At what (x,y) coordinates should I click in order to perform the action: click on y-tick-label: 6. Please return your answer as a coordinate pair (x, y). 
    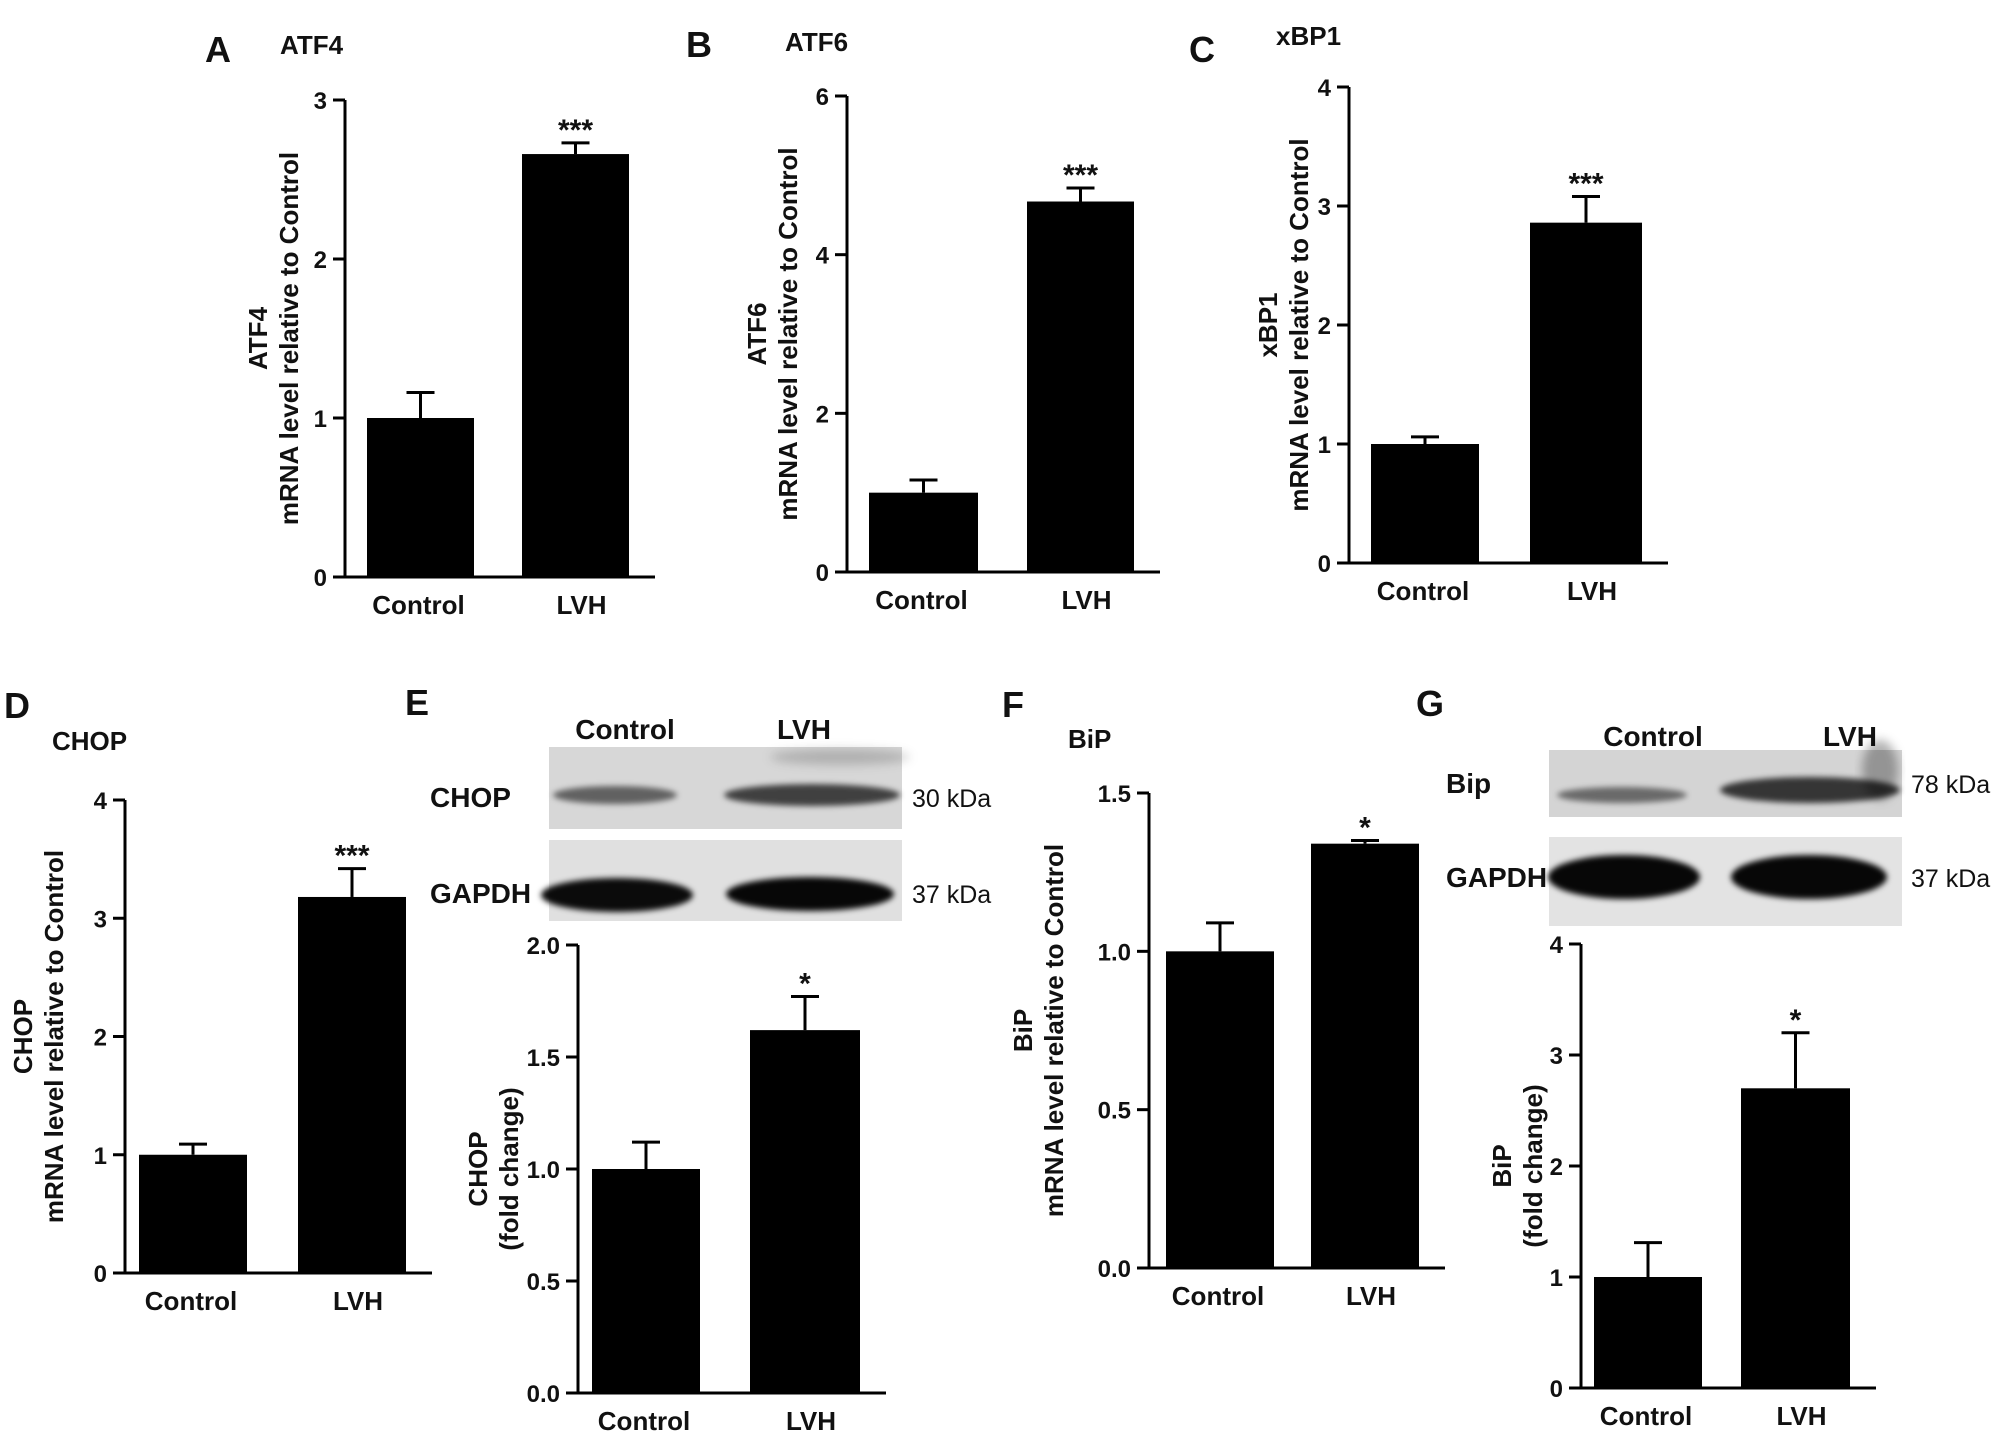
    Looking at the image, I should click on (822, 97).